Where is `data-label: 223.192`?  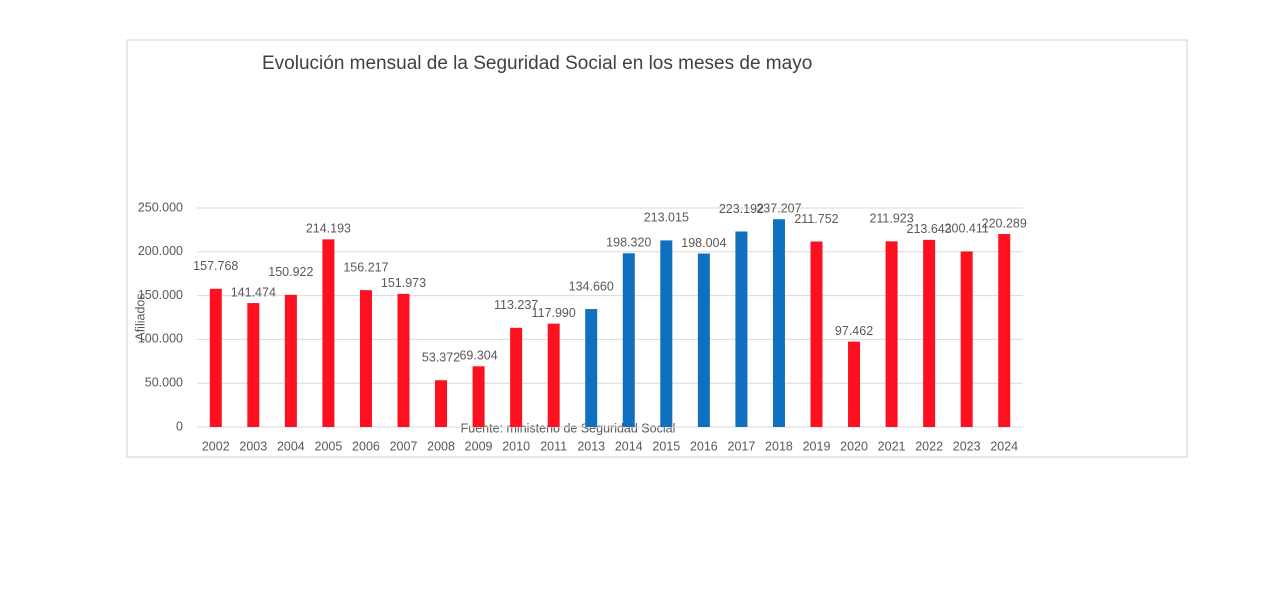 data-label: 223.192 is located at coordinates (741, 209).